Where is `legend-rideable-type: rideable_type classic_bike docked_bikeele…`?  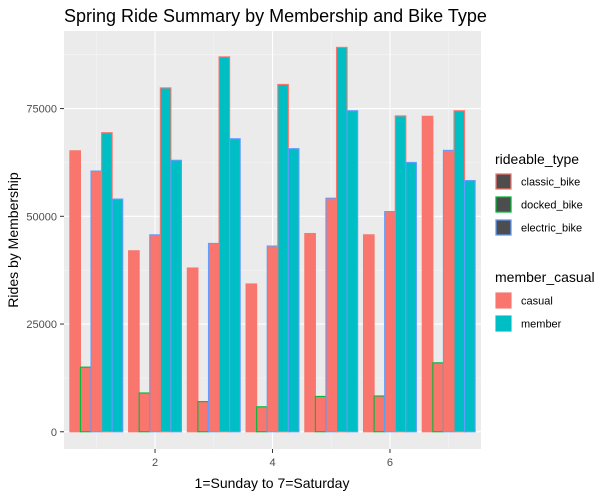 legend-rideable-type: rideable_type classic_bike docked_bikeele… is located at coordinates (539, 193).